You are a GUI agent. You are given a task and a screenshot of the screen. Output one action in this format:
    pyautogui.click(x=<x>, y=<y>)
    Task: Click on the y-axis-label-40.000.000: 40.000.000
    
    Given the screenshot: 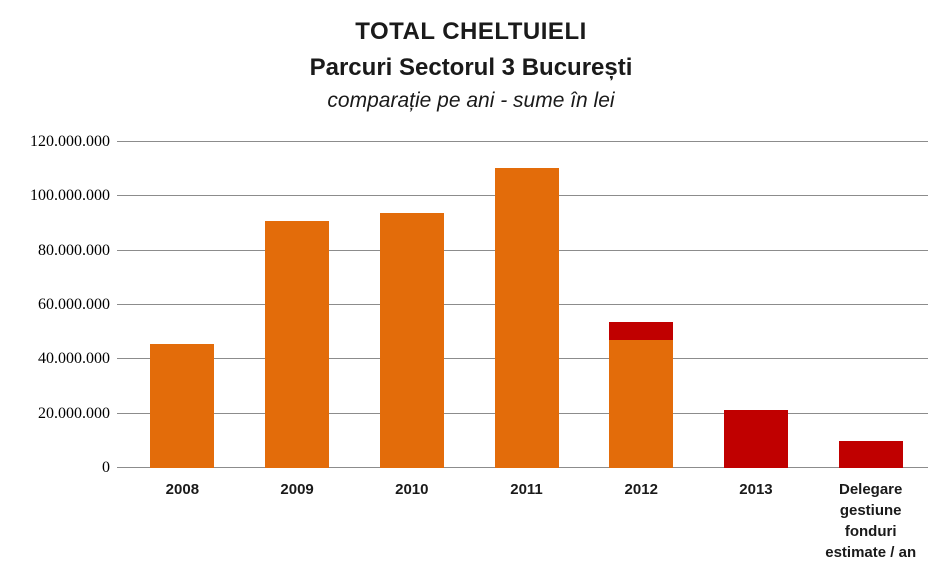 What is the action you would take?
    pyautogui.click(x=74, y=359)
    